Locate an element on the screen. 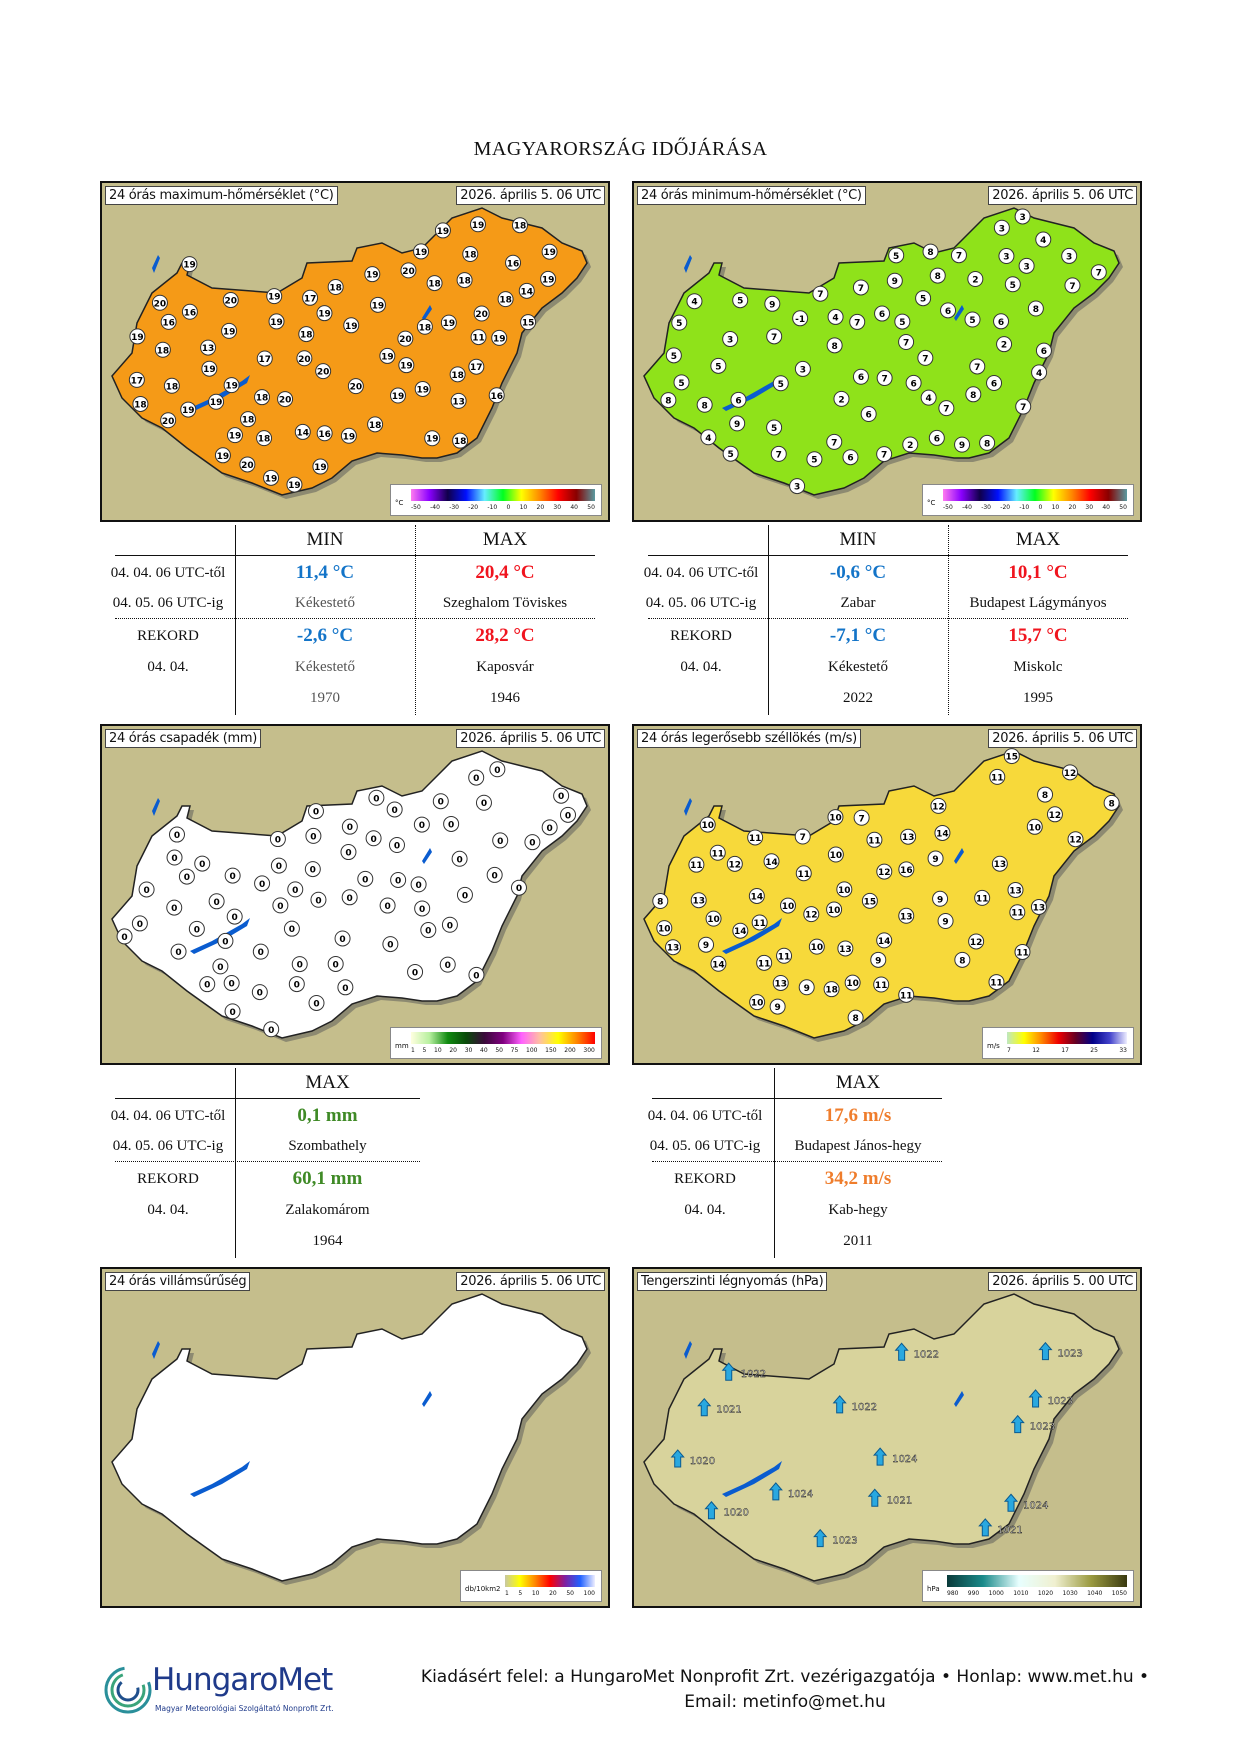  header-min: MIN is located at coordinates (858, 539).